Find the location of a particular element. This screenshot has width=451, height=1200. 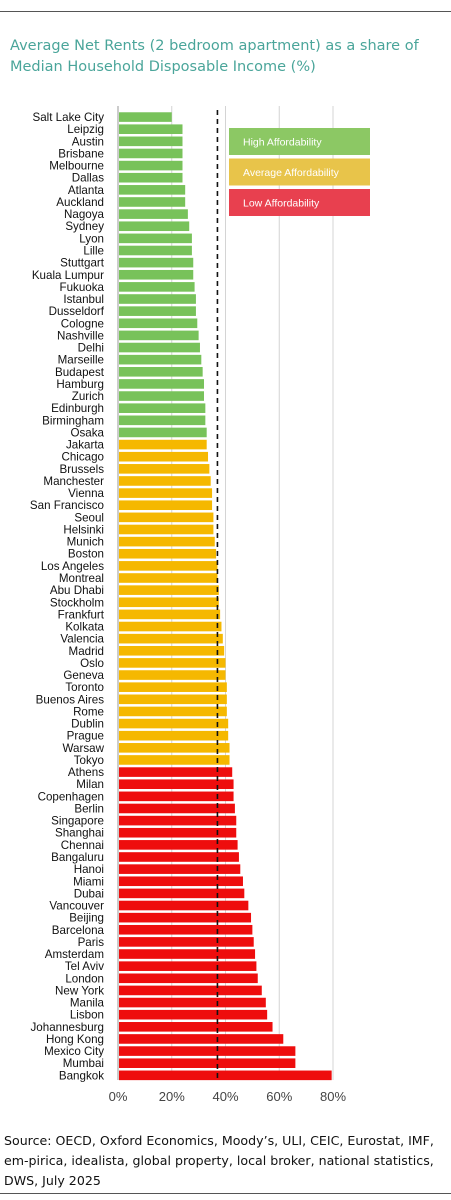

x-tick-label: 40% is located at coordinates (225, 1096).